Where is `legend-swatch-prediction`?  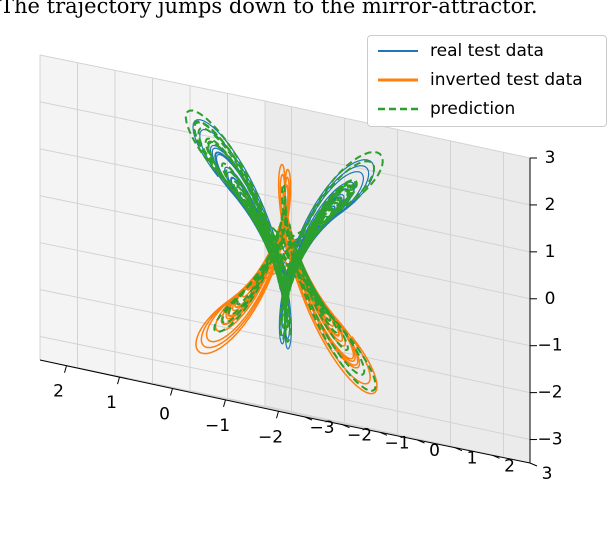
legend-swatch-prediction is located at coordinates (398, 109).